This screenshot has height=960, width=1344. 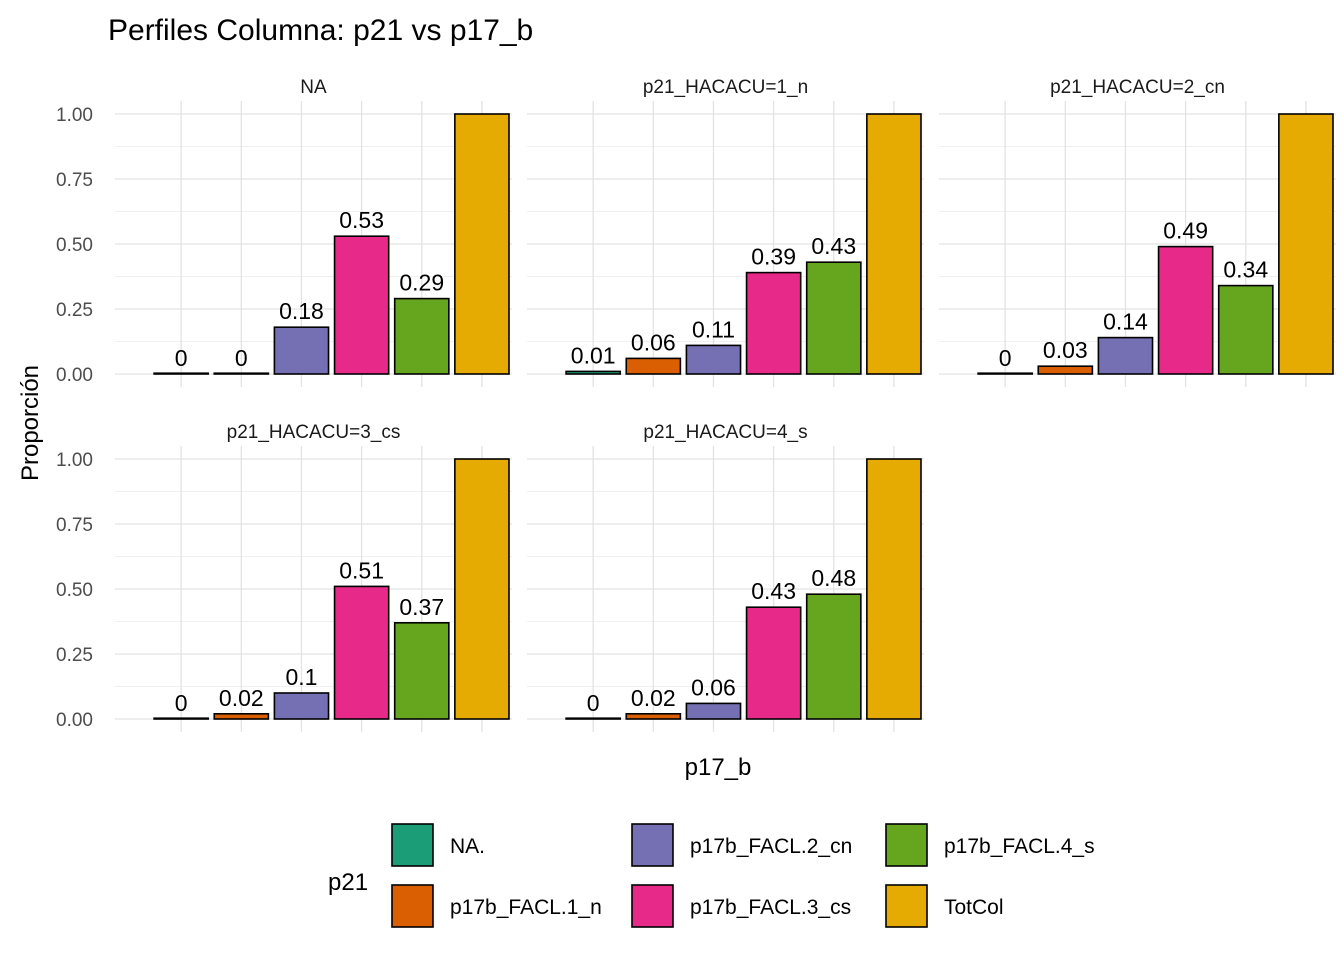 I want to click on facet-panel: NA 0.00 0.25 0.50 0.75 1.00 0 0 0.18 0.53 0.29, so click(x=284, y=232).